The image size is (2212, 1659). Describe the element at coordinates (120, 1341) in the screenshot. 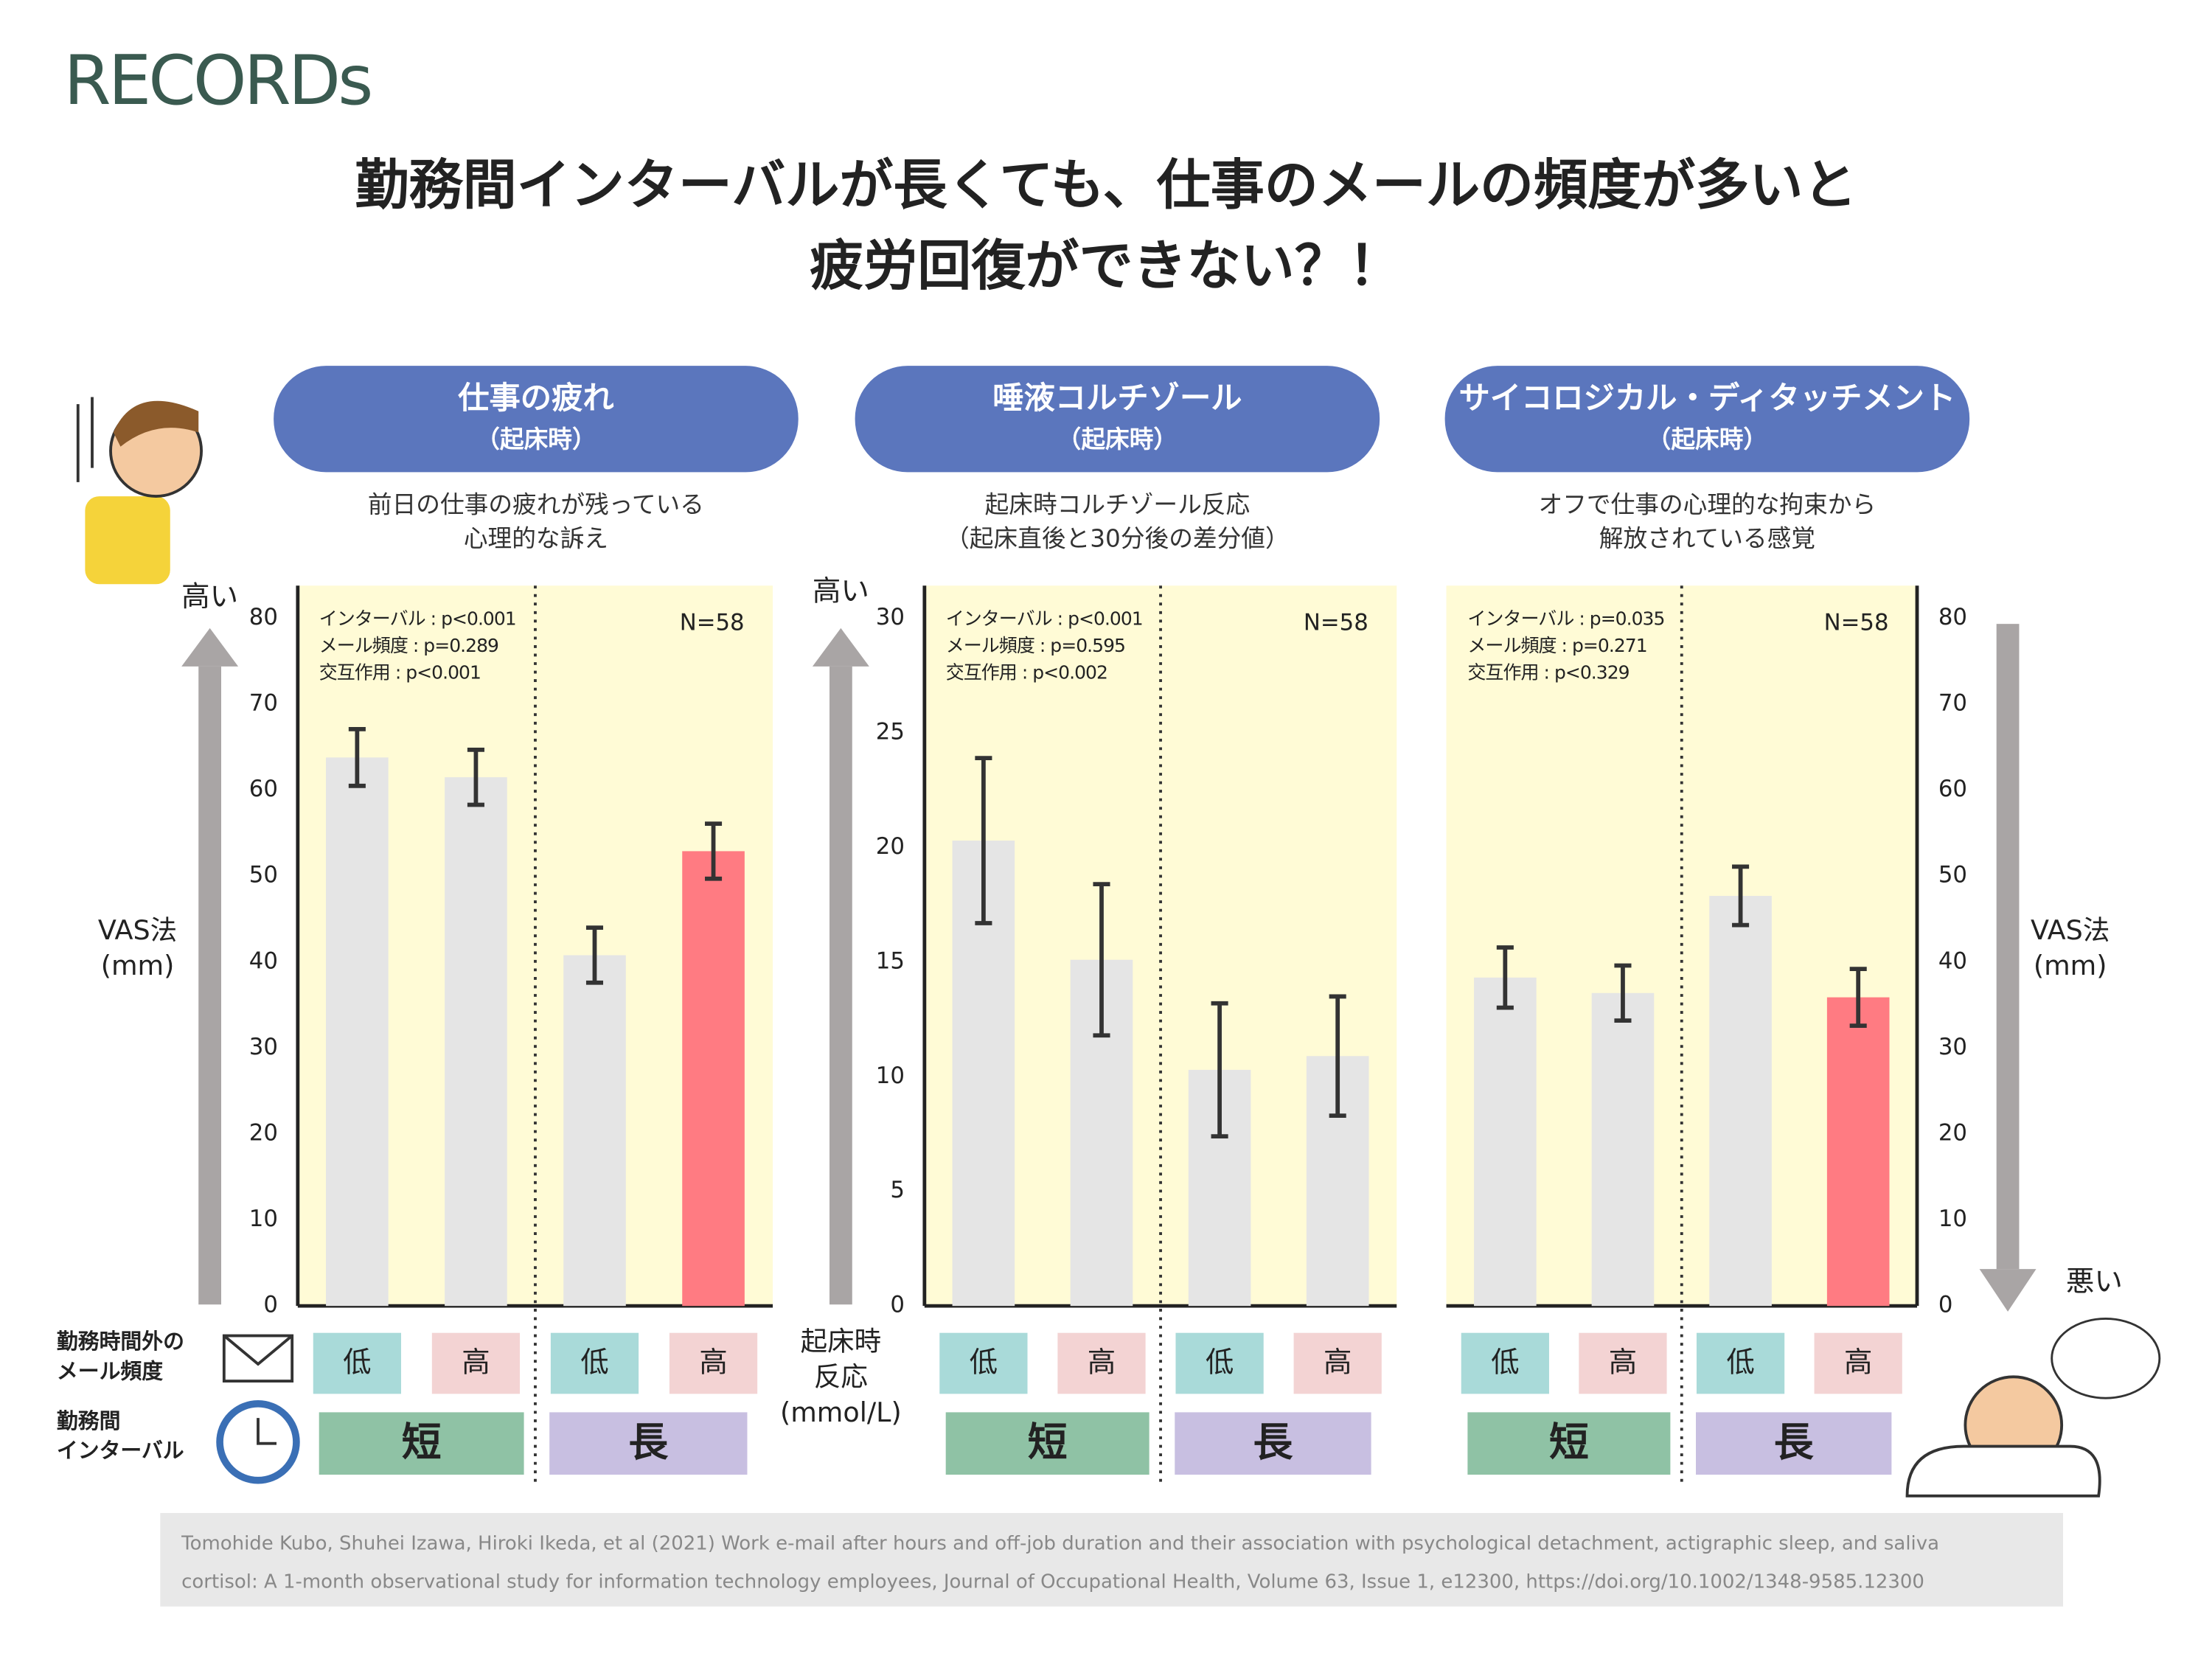

I see `row-label: 勤務時間外の` at that location.